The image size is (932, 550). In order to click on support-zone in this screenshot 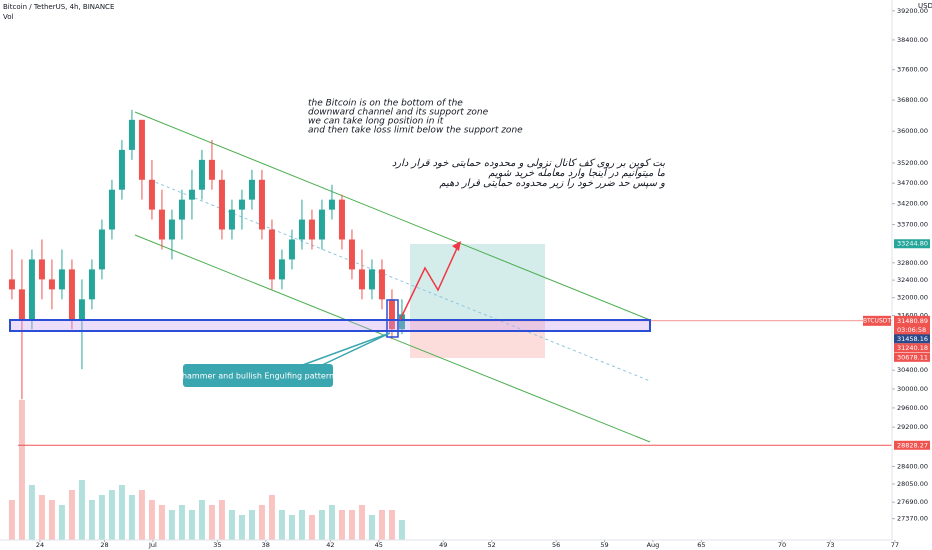, I will do `click(330, 325)`.